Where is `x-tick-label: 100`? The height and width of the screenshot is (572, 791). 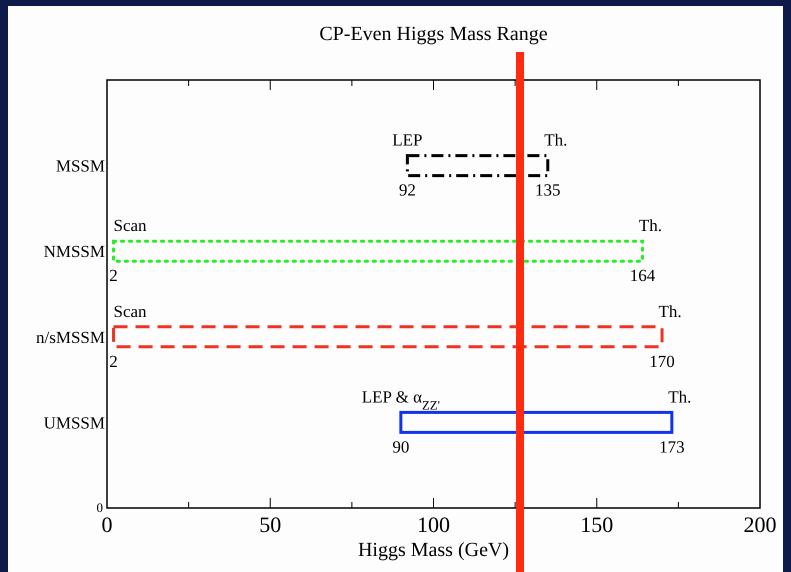
x-tick-label: 100 is located at coordinates (433, 524).